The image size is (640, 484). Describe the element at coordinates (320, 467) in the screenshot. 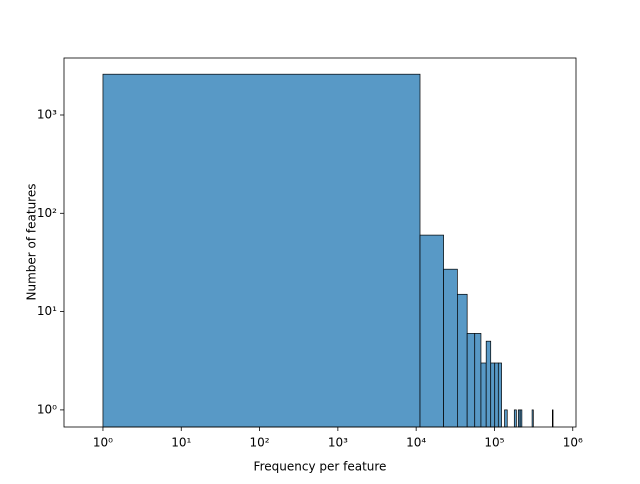

I see `x-axis-label: Frequency per feature` at that location.